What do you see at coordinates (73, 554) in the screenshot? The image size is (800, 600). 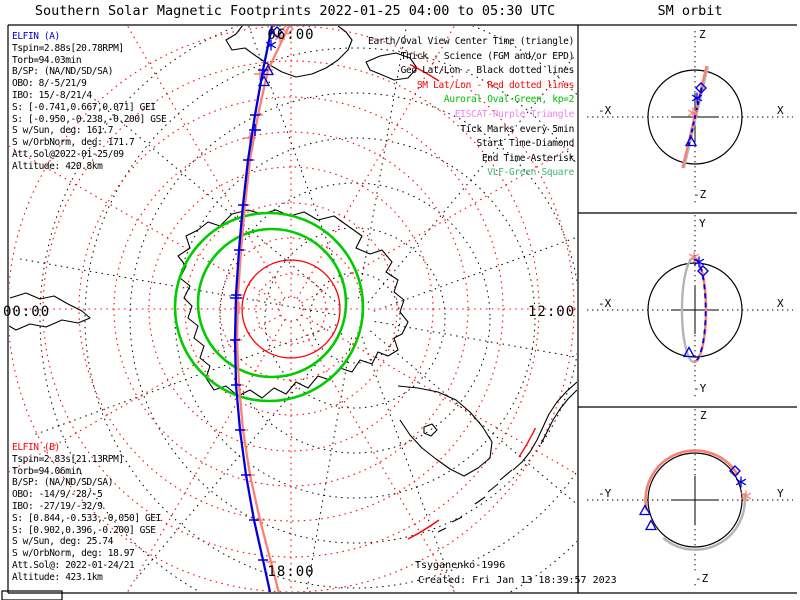 I see `info-line: S w/OrbNorm, deg: 18.97` at bounding box center [73, 554].